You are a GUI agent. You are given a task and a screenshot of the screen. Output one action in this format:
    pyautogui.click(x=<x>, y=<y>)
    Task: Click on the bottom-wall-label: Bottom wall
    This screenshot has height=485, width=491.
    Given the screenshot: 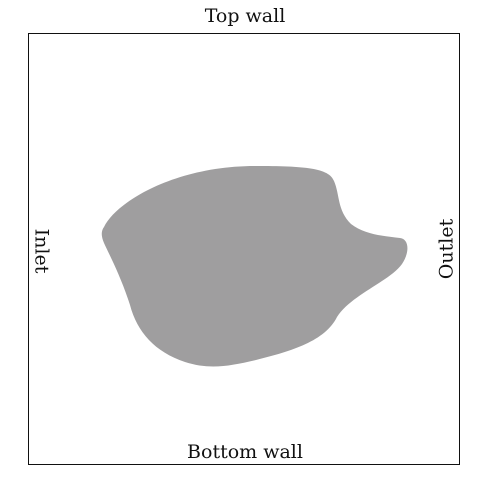 What is the action you would take?
    pyautogui.click(x=245, y=452)
    